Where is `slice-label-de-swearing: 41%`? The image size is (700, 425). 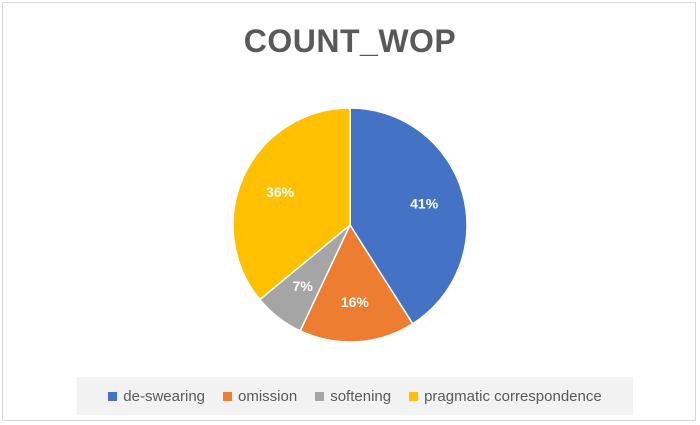 slice-label-de-swearing: 41% is located at coordinates (424, 203).